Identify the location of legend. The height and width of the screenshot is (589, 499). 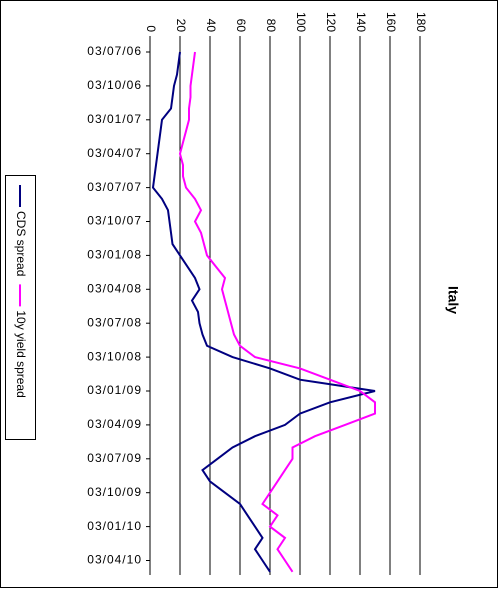
(20, 307).